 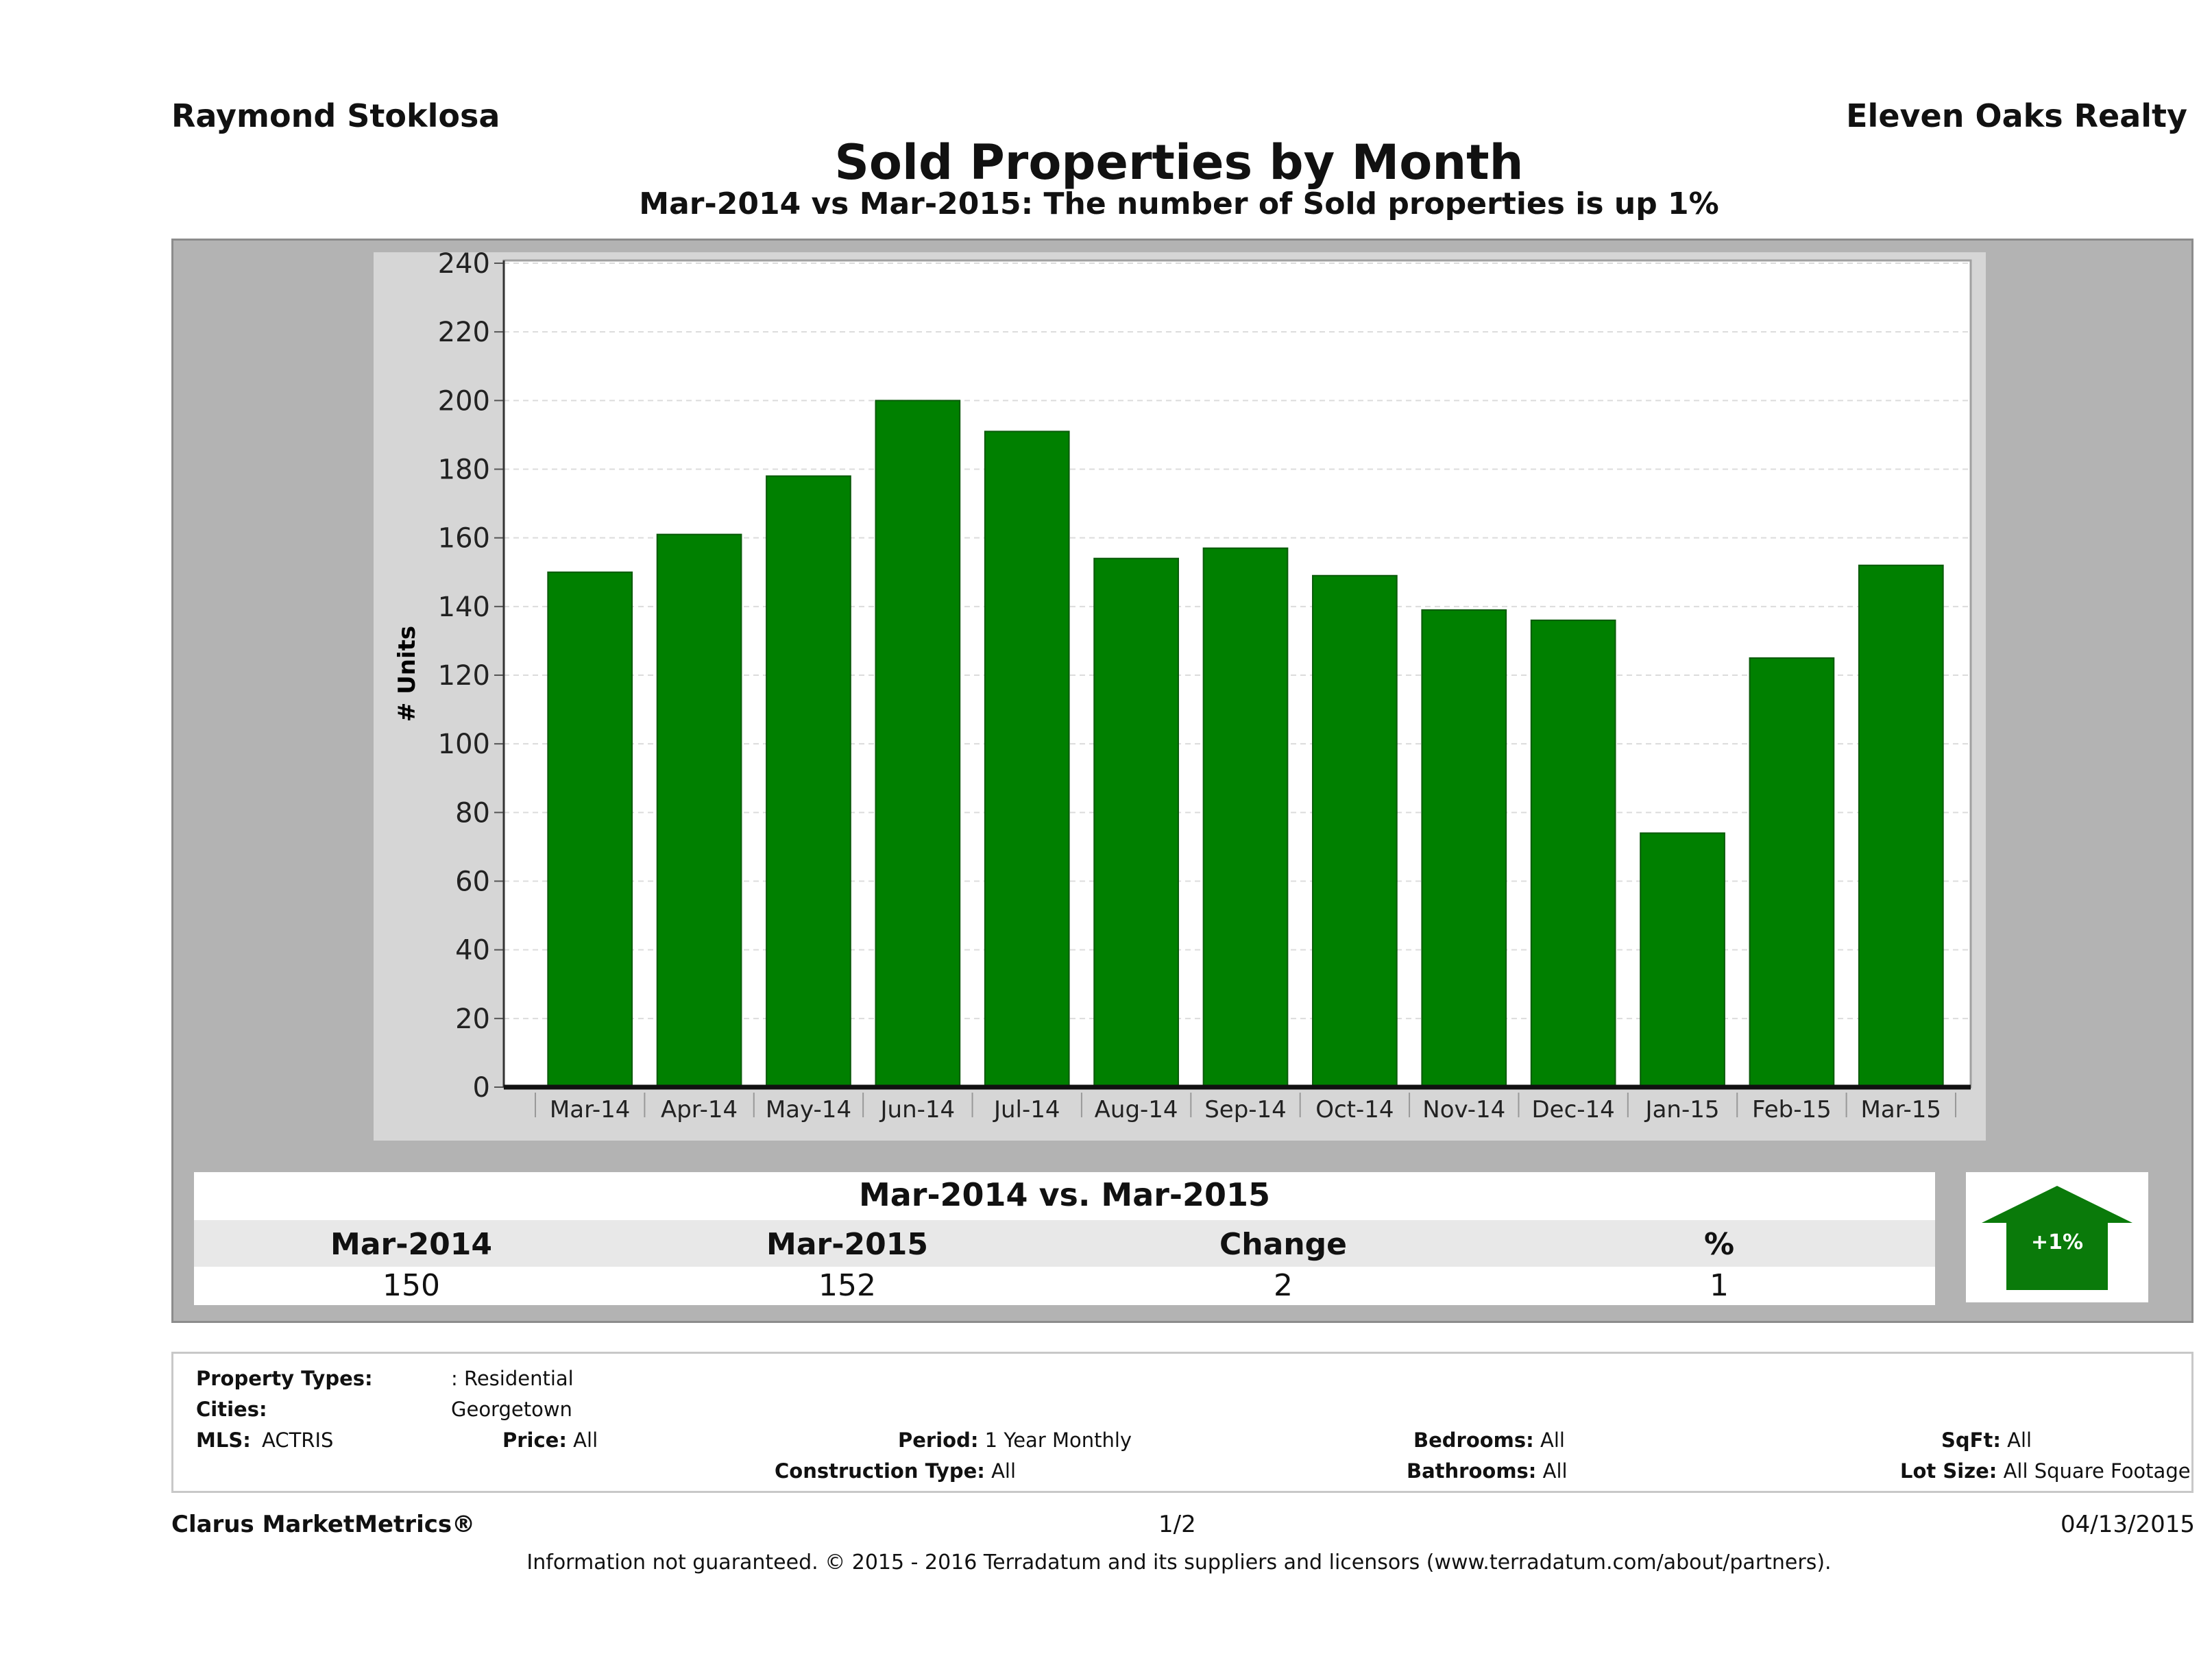 I want to click on y-axis: 0 20 40 60 80 100 120 140 160 180 200 220 240, so click(x=472, y=678).